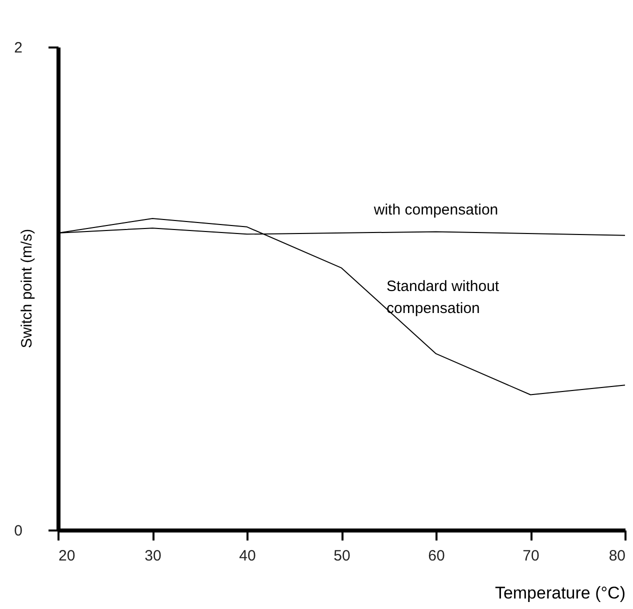 The height and width of the screenshot is (609, 633). What do you see at coordinates (435, 210) in the screenshot?
I see `series-label: with compensation` at bounding box center [435, 210].